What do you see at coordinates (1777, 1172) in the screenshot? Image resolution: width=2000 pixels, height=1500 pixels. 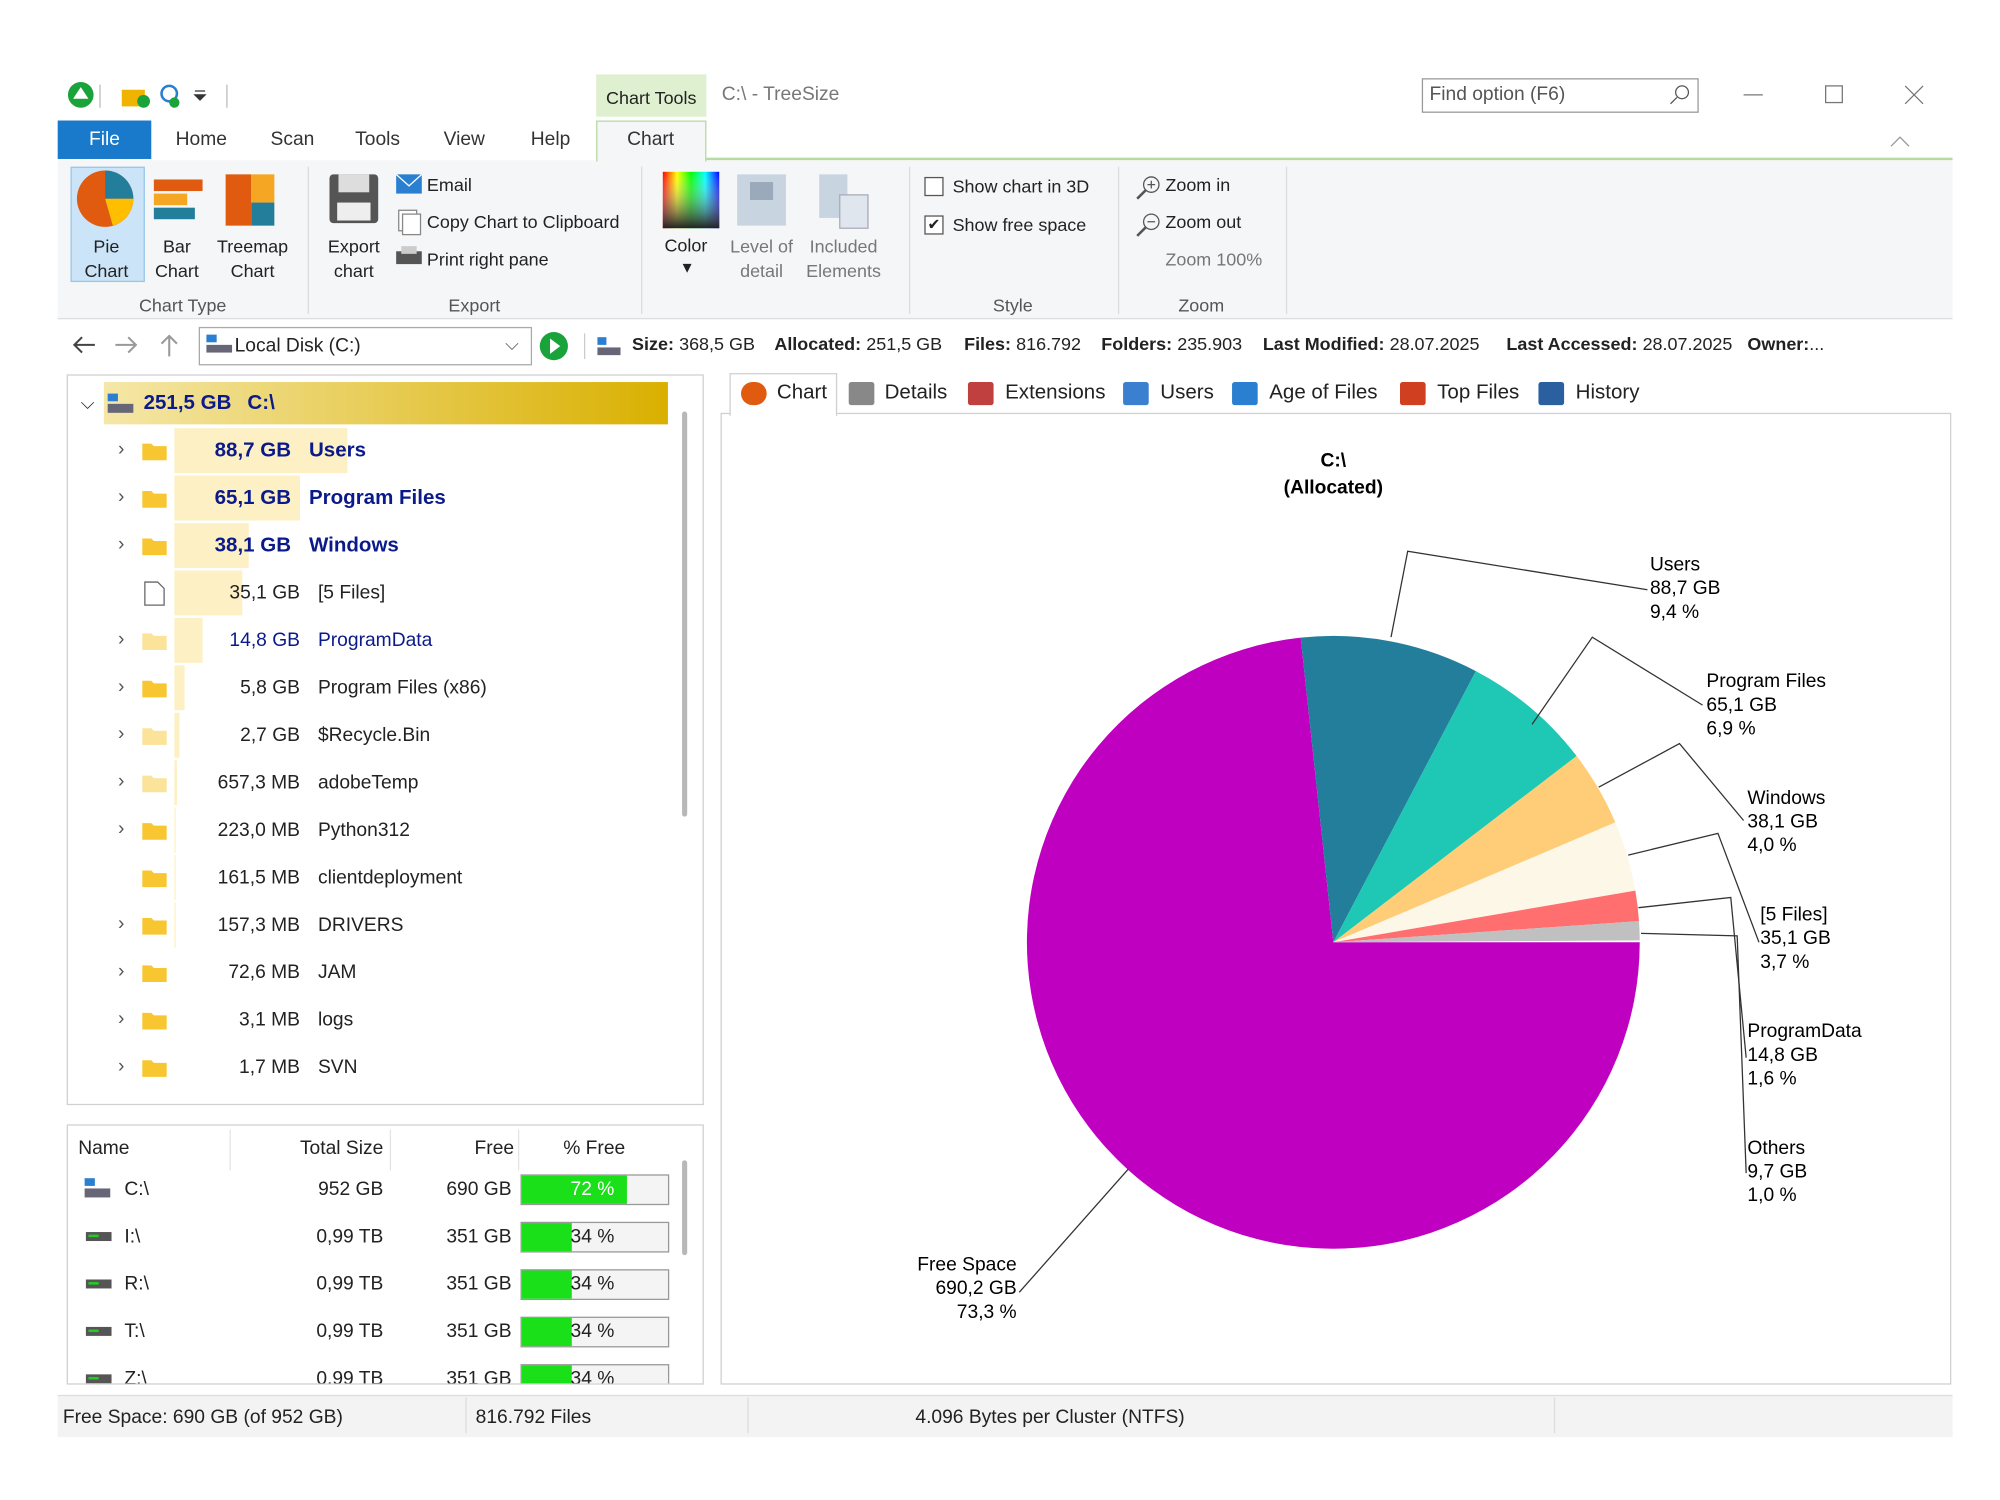 I see `slice-label: 9,7 GB` at bounding box center [1777, 1172].